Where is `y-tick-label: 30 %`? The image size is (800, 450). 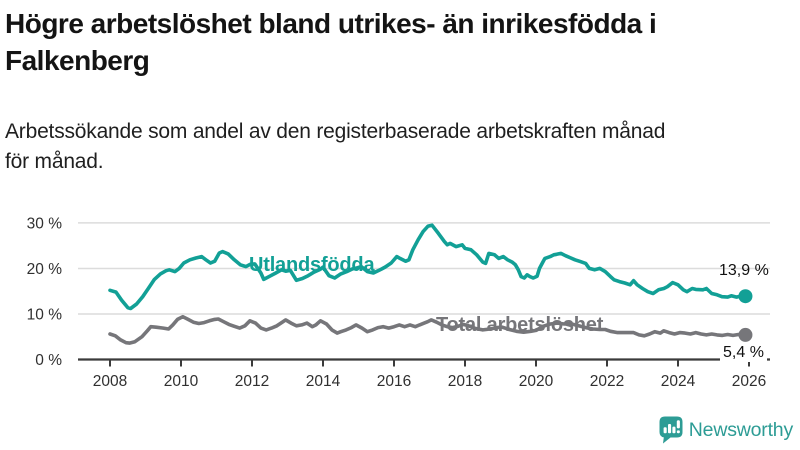 y-tick-label: 30 % is located at coordinates (45, 223).